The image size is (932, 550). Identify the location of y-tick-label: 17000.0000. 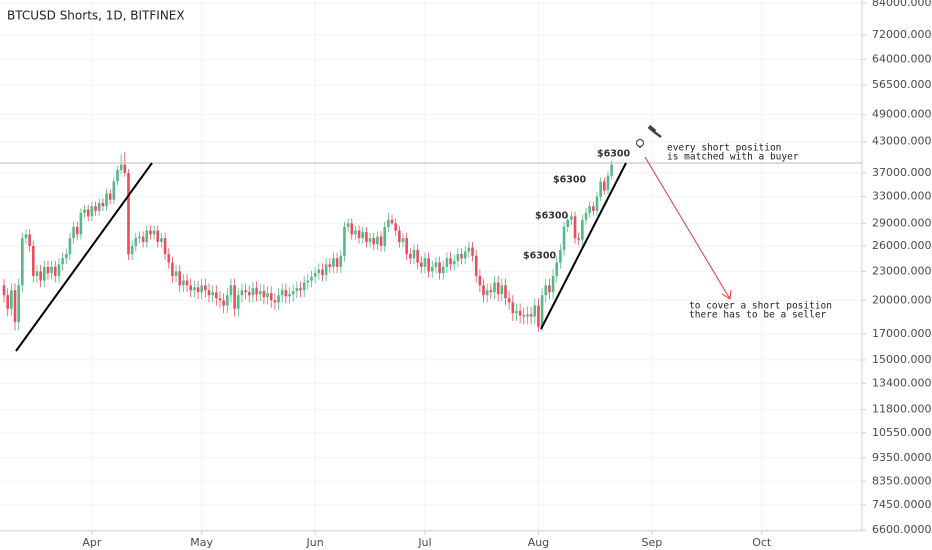
(902, 333).